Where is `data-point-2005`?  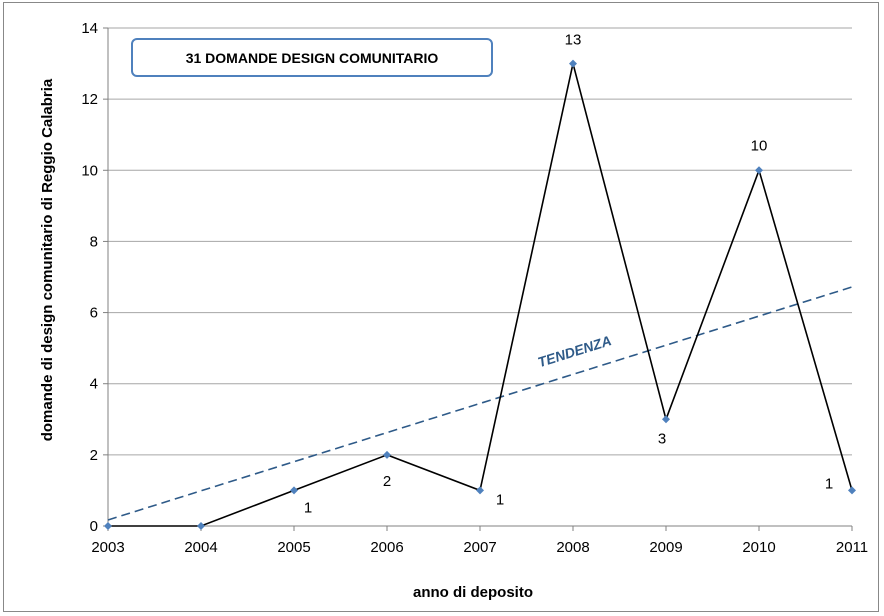
data-point-2005 is located at coordinates (294, 490).